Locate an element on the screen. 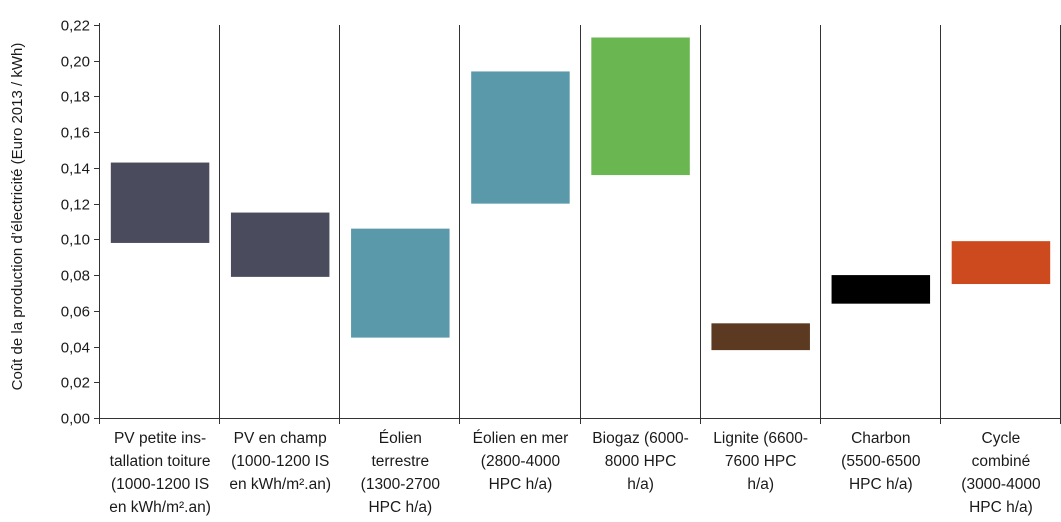 This screenshot has width=1061, height=522. category-label-line: (2800-4000 is located at coordinates (521, 461).